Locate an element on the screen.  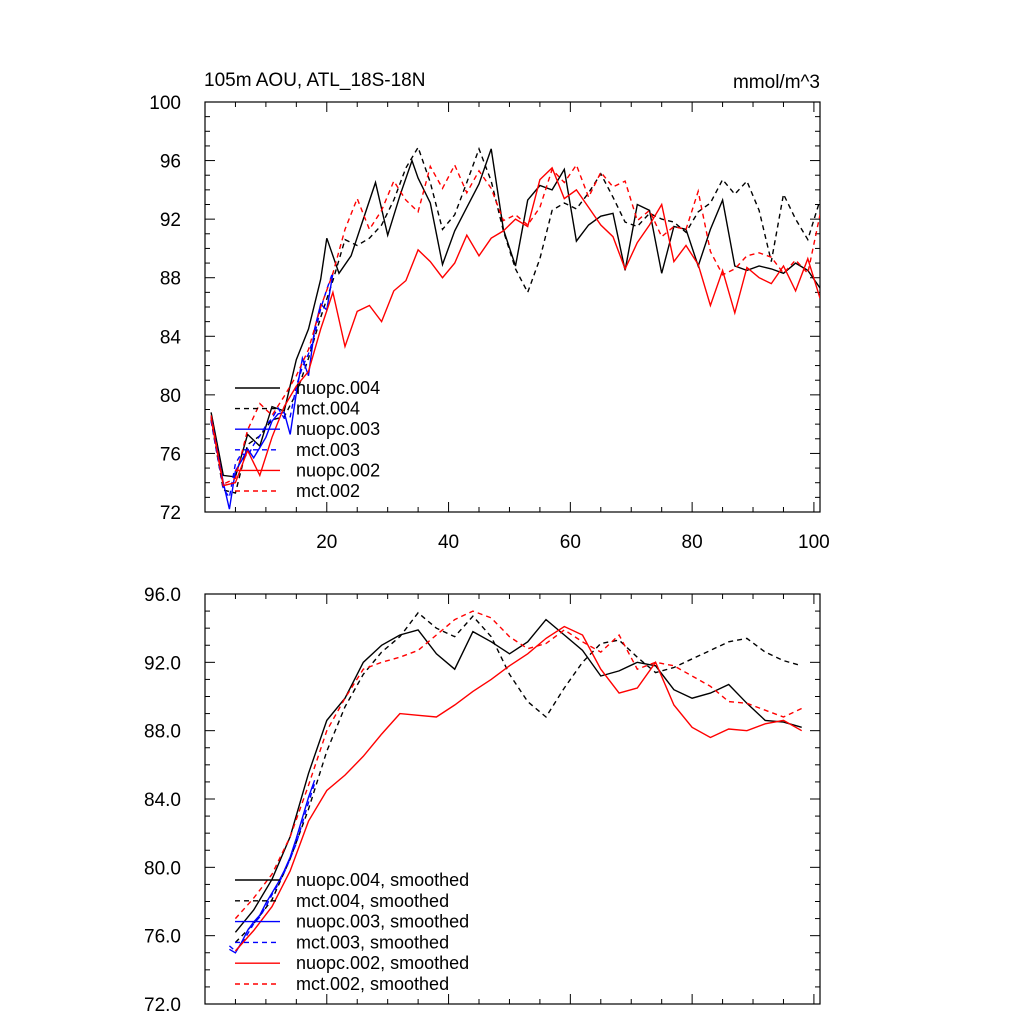
legend-label: nuopc.002 is located at coordinates (338, 470).